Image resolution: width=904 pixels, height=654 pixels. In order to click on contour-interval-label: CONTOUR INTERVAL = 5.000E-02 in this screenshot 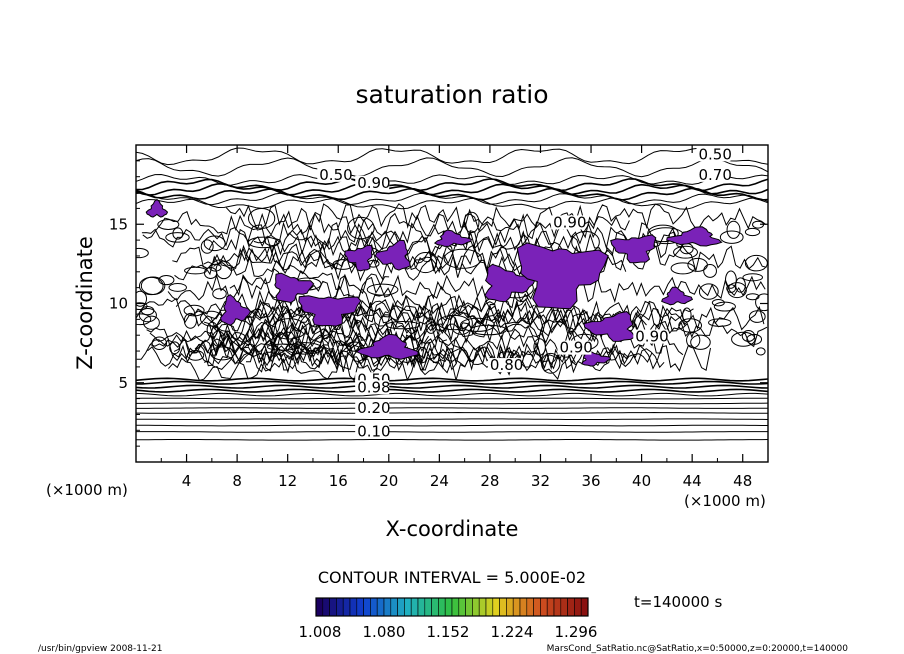, I will do `click(452, 577)`.